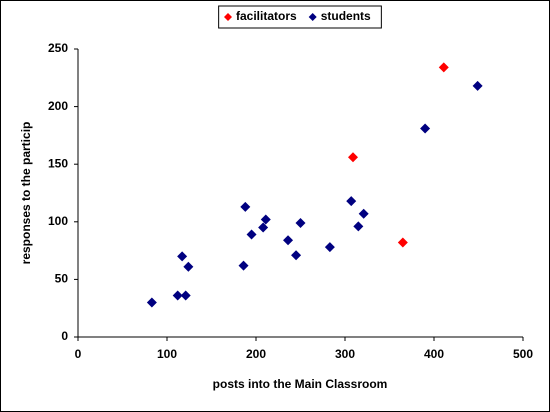 Image resolution: width=550 pixels, height=412 pixels. What do you see at coordinates (58, 48) in the screenshot?
I see `y-tick-label: 250` at bounding box center [58, 48].